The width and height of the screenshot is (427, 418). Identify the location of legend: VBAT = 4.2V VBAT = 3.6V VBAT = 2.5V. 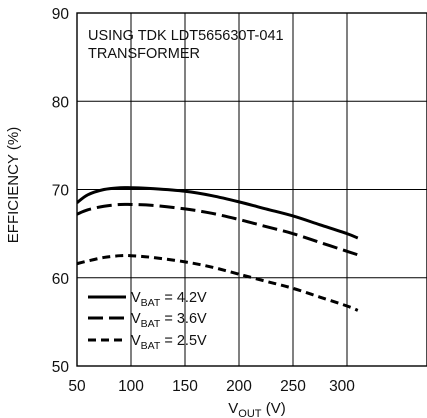
(147, 321).